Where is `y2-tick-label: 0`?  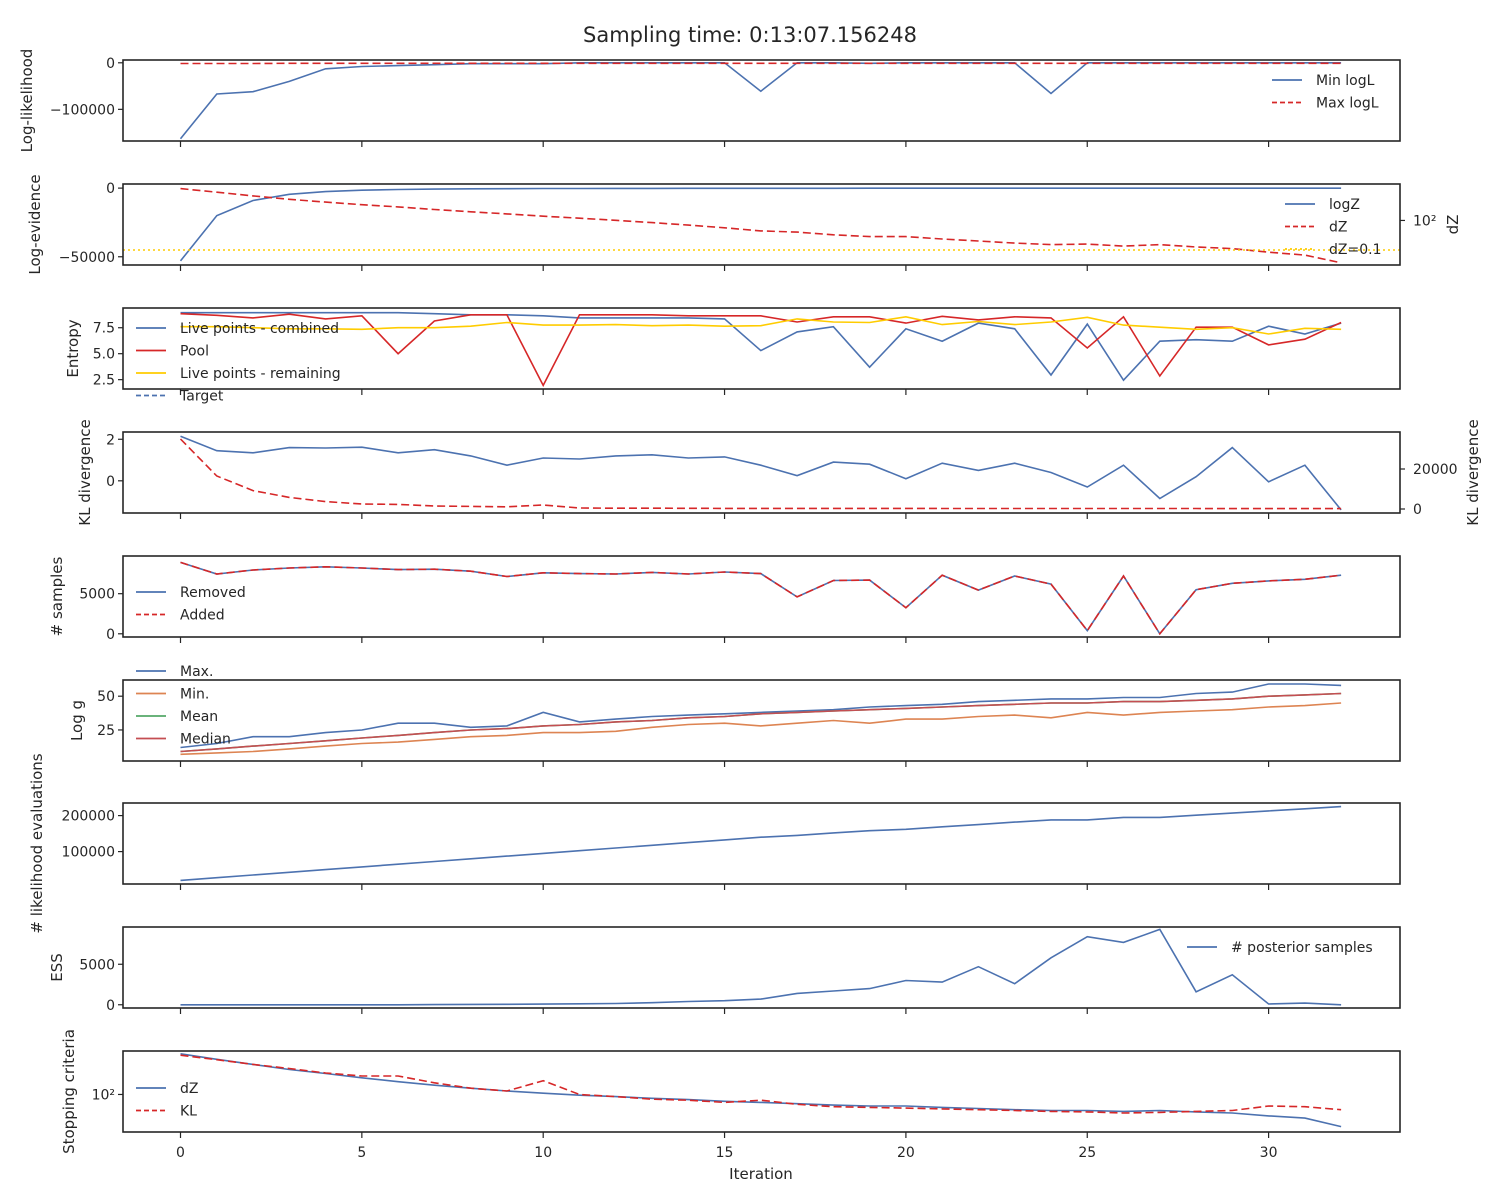 y2-tick-label: 0 is located at coordinates (1417, 510).